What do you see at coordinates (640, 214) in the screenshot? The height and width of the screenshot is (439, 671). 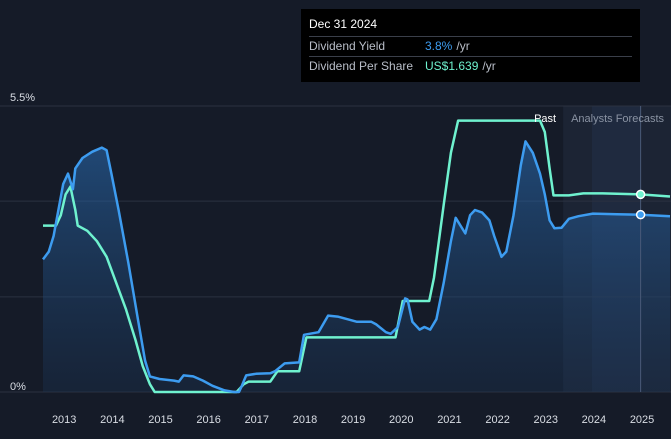 I see `yield-marker-point` at bounding box center [640, 214].